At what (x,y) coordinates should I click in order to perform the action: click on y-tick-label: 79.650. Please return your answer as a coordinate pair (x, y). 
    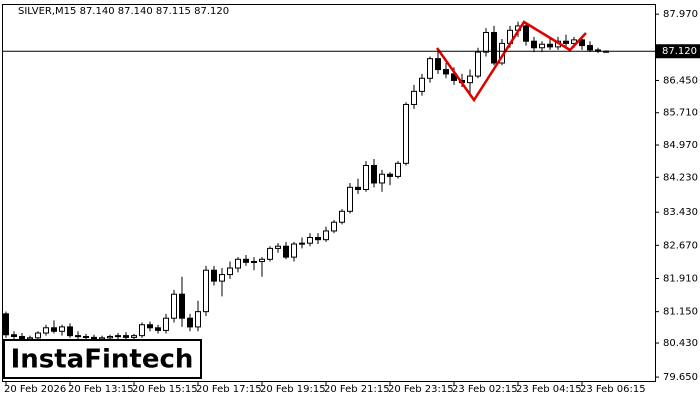
    Looking at the image, I should click on (680, 377).